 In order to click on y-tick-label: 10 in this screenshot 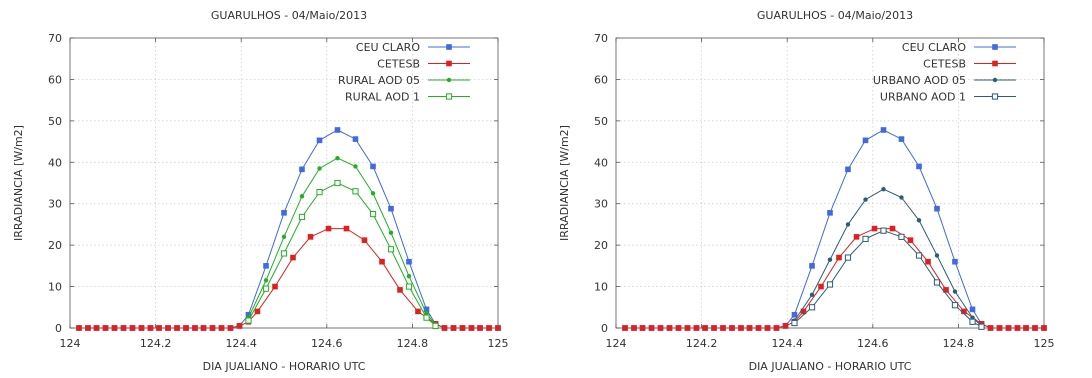, I will do `click(55, 287)`.